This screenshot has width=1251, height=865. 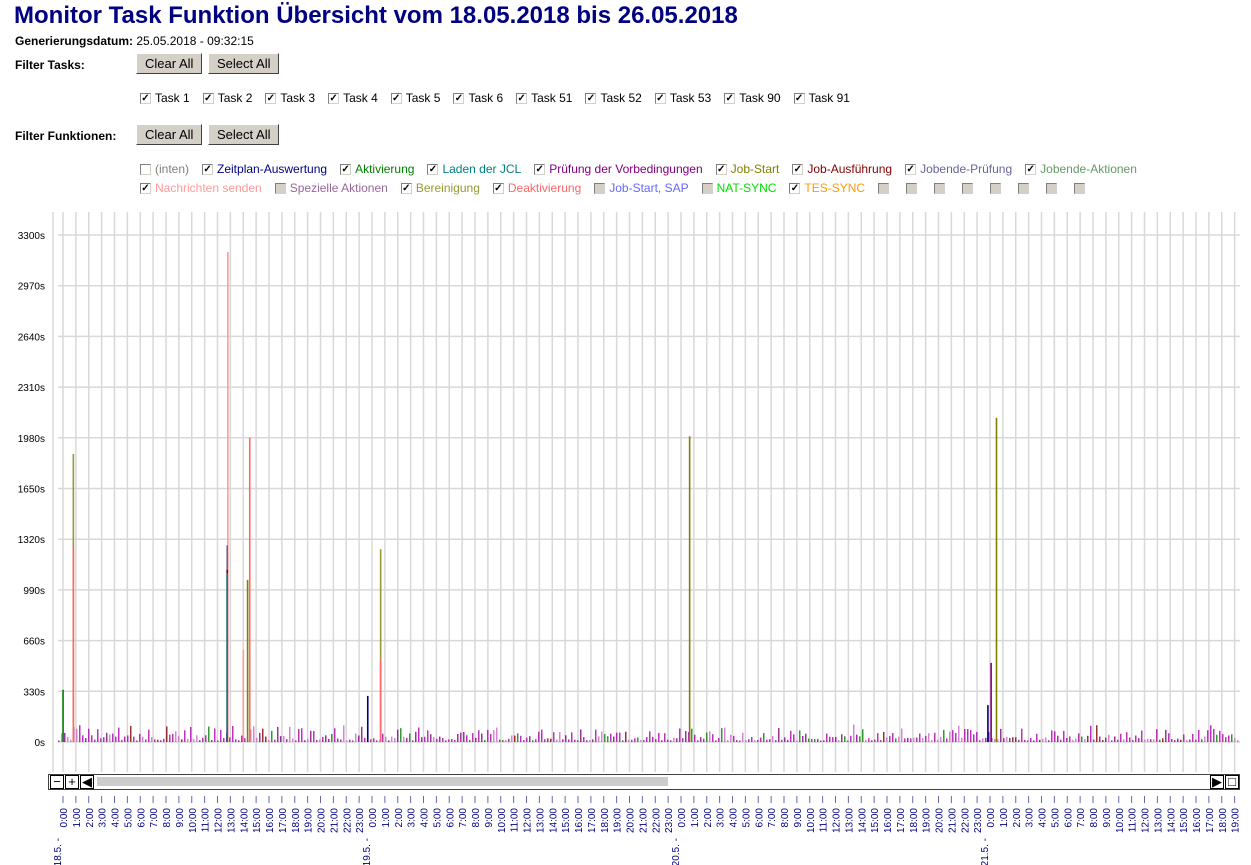 What do you see at coordinates (478, 98) in the screenshot?
I see `checkbox-task-6: ✓ Task 6` at bounding box center [478, 98].